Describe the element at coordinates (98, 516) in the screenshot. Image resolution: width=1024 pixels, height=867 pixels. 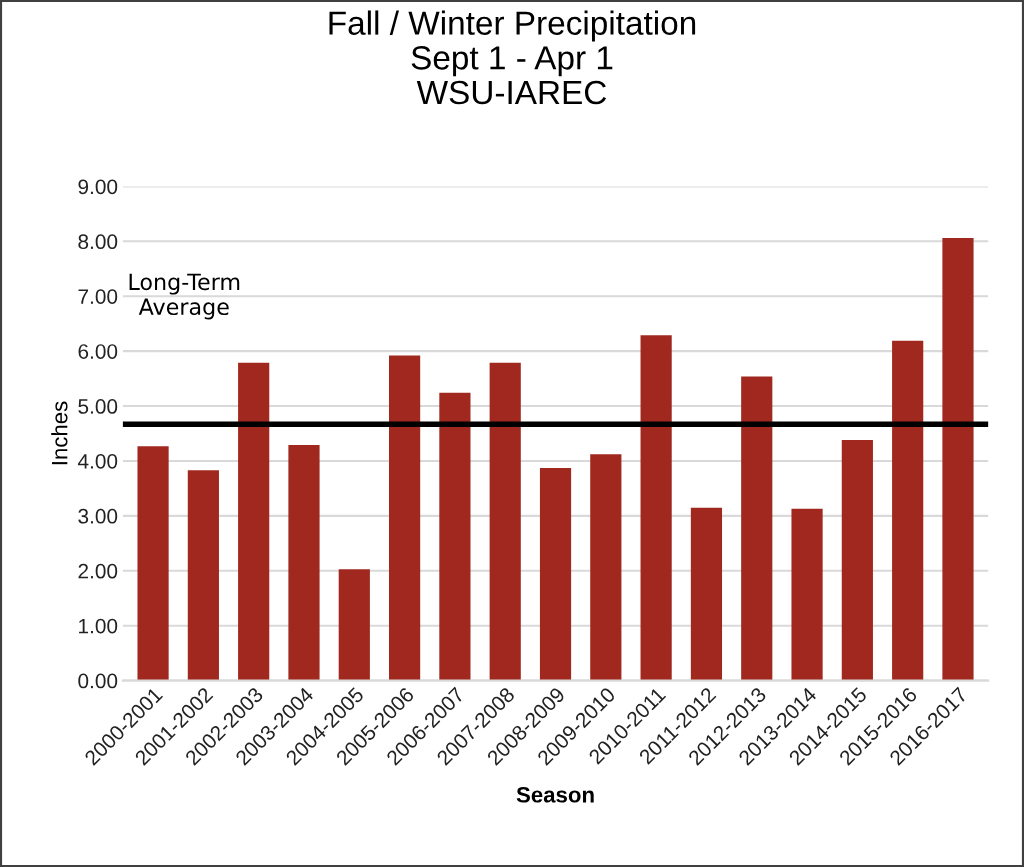
I see `y-tick-label: 3.00` at that location.